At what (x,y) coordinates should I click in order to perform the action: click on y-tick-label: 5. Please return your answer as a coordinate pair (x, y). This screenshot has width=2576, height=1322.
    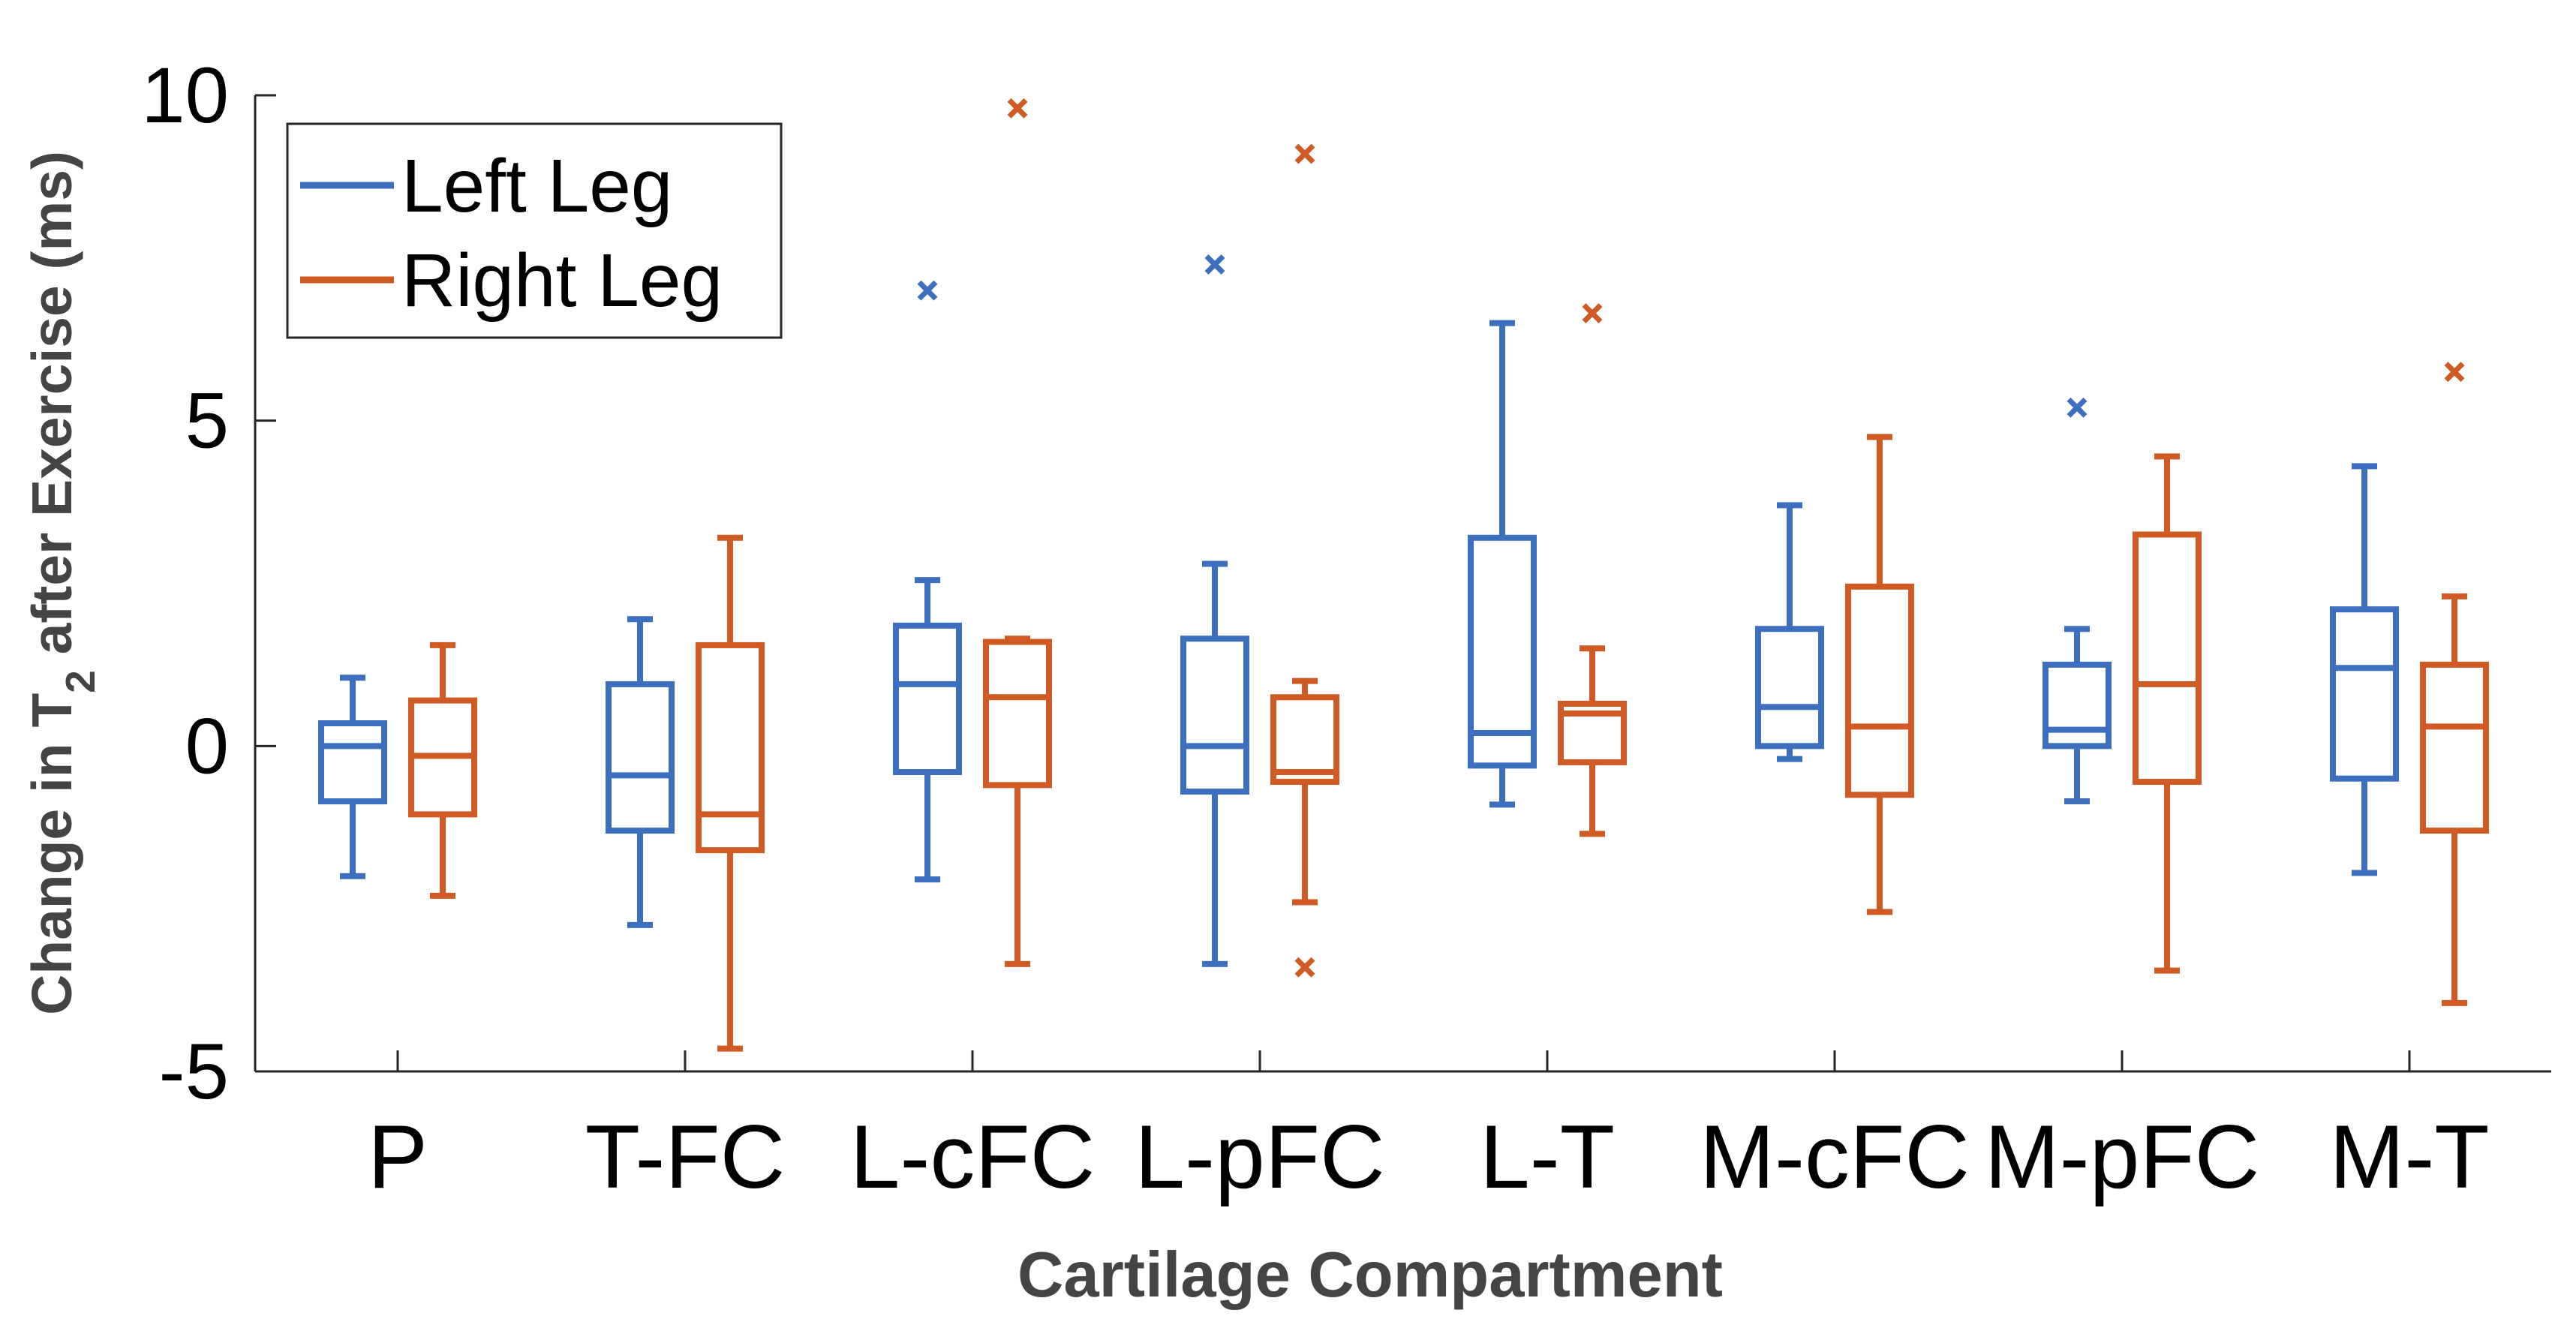
    Looking at the image, I should click on (207, 421).